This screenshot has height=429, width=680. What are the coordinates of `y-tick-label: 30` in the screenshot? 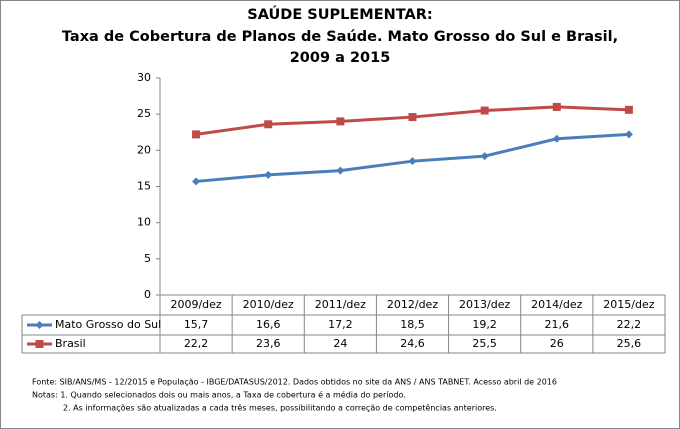 It's located at (144, 77).